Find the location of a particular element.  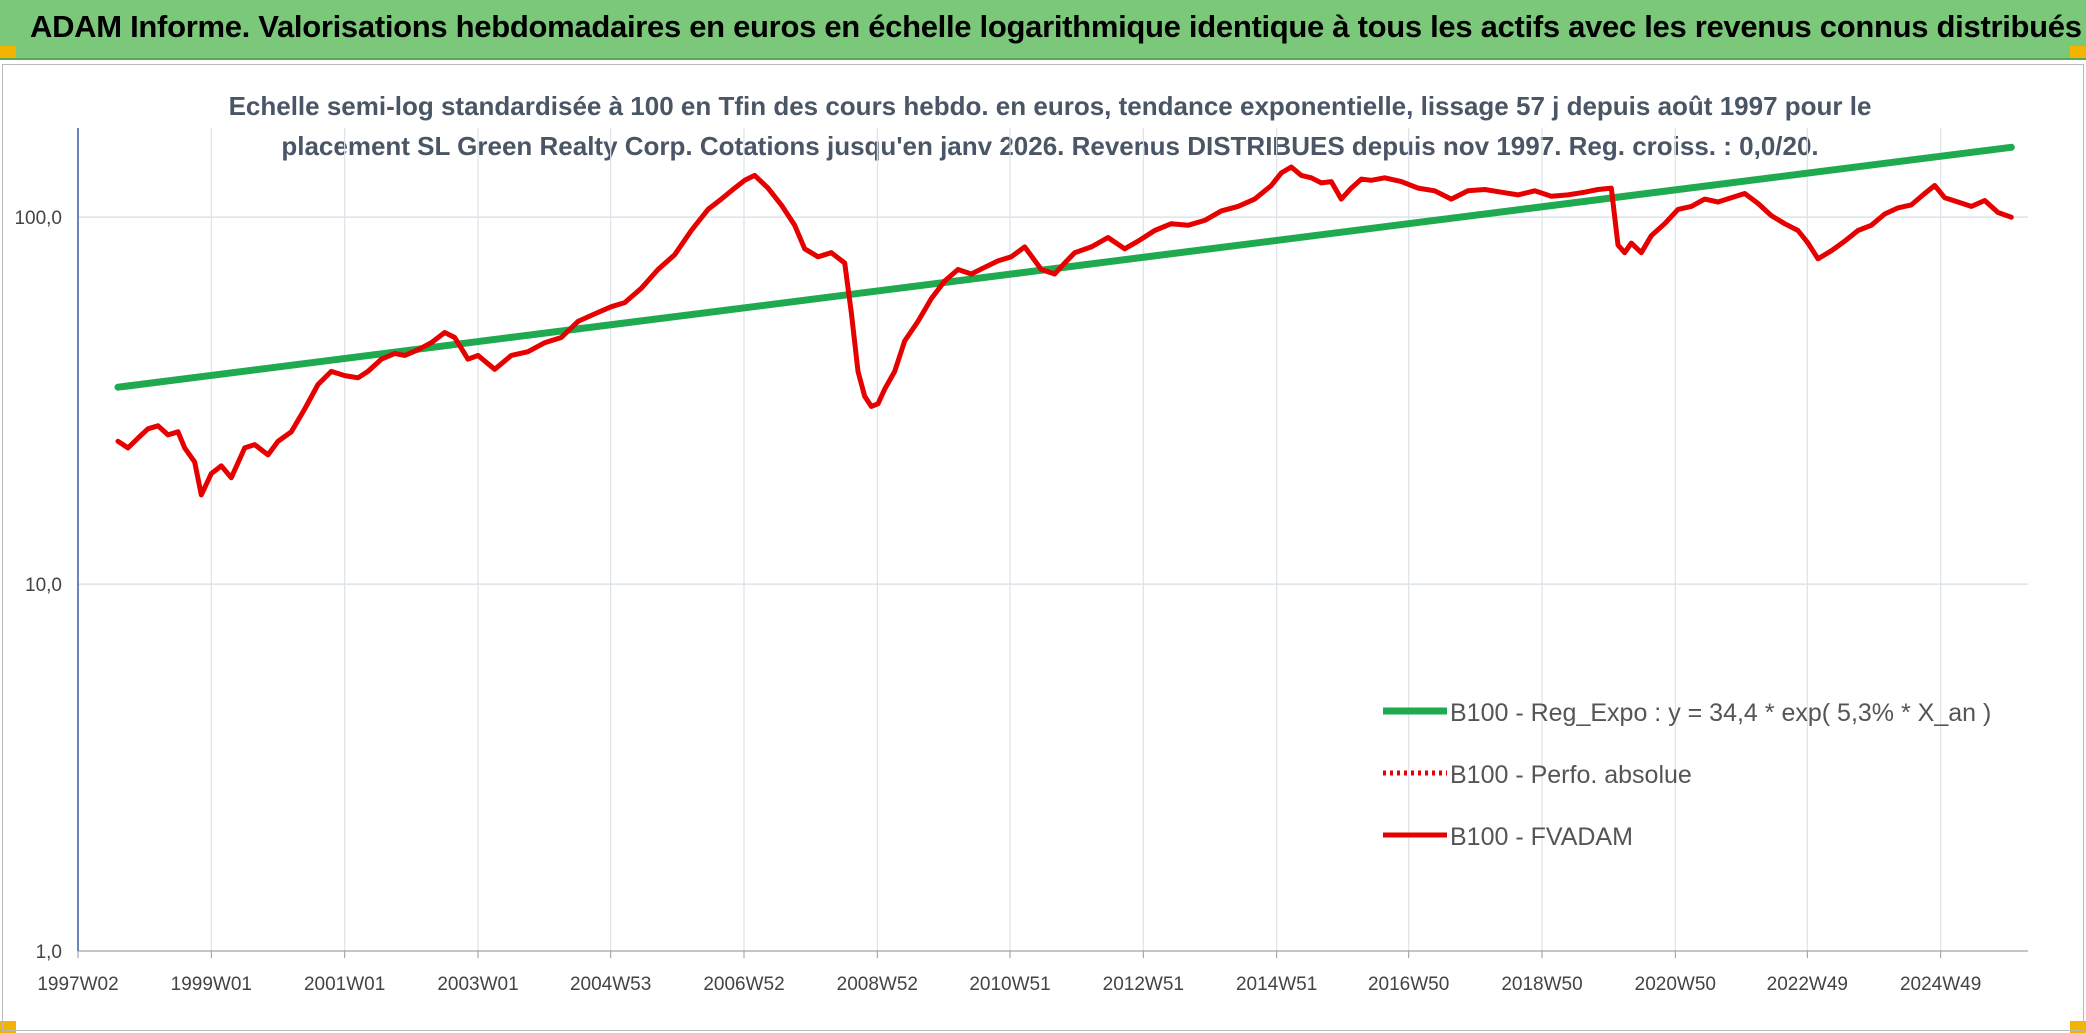

y-tick-label: 1,0 is located at coordinates (49, 952).